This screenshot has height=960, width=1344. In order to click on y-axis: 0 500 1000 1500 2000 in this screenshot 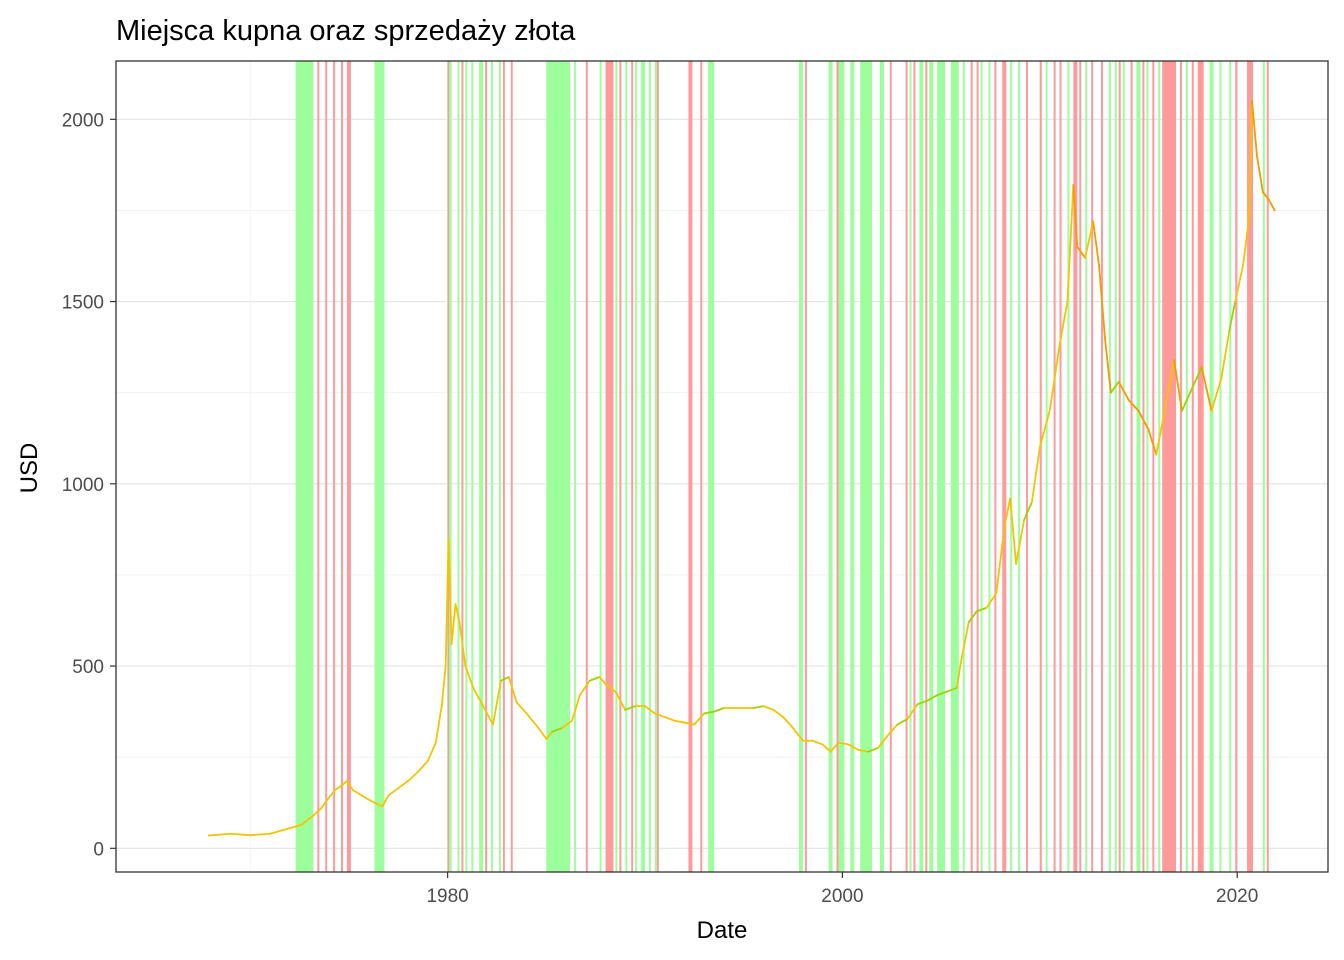, I will do `click(89, 485)`.